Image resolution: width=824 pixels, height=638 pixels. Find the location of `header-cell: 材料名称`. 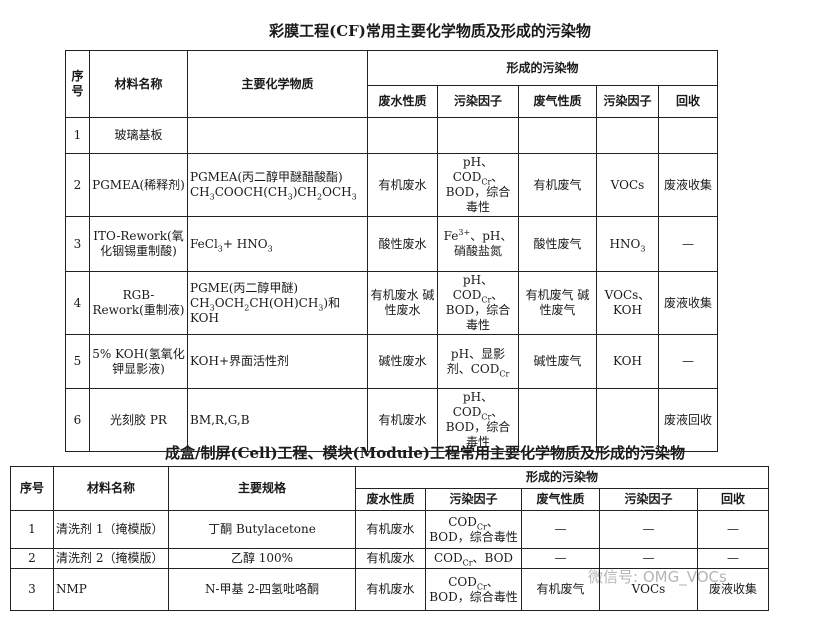

header-cell: 材料名称 is located at coordinates (138, 84).